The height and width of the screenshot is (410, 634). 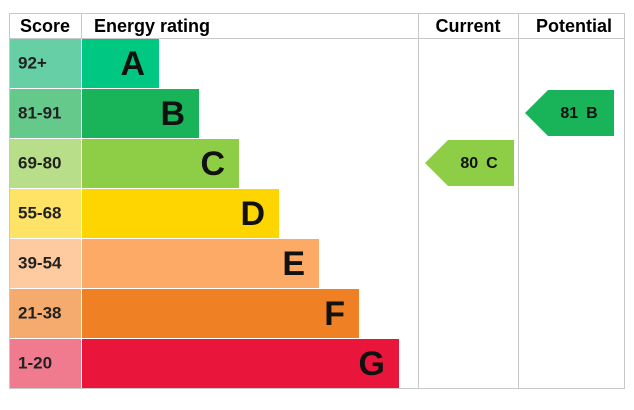 I want to click on score-range: 1-20, so click(x=35, y=363).